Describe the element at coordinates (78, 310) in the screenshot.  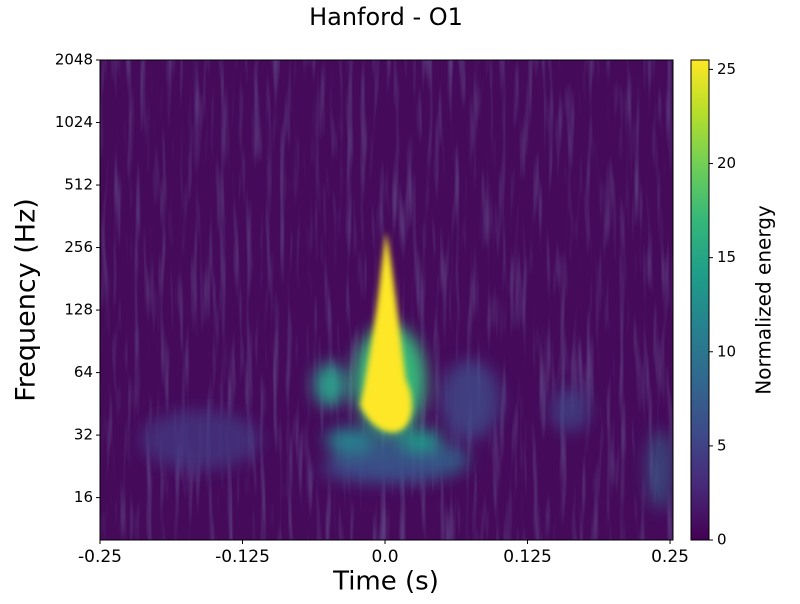
I see `y-tick-label: 128` at that location.